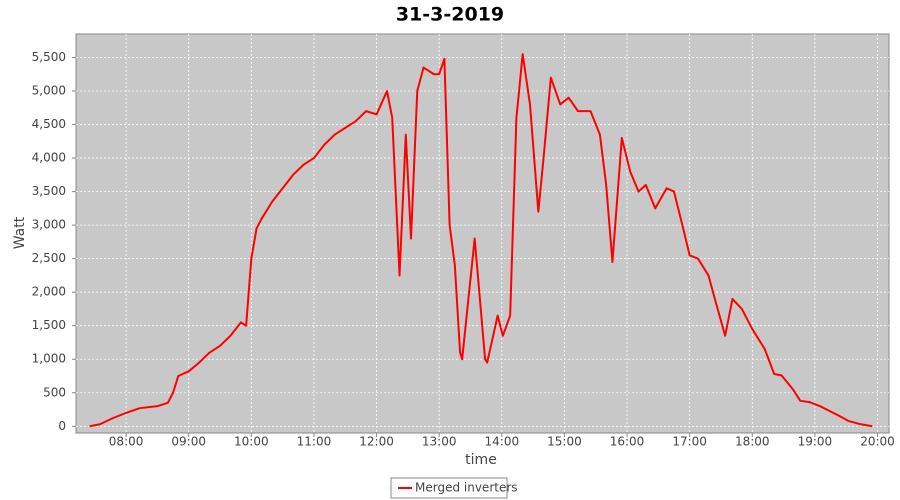 This screenshot has height=500, width=900. What do you see at coordinates (49, 191) in the screenshot?
I see `y-tick-label: 3,500` at bounding box center [49, 191].